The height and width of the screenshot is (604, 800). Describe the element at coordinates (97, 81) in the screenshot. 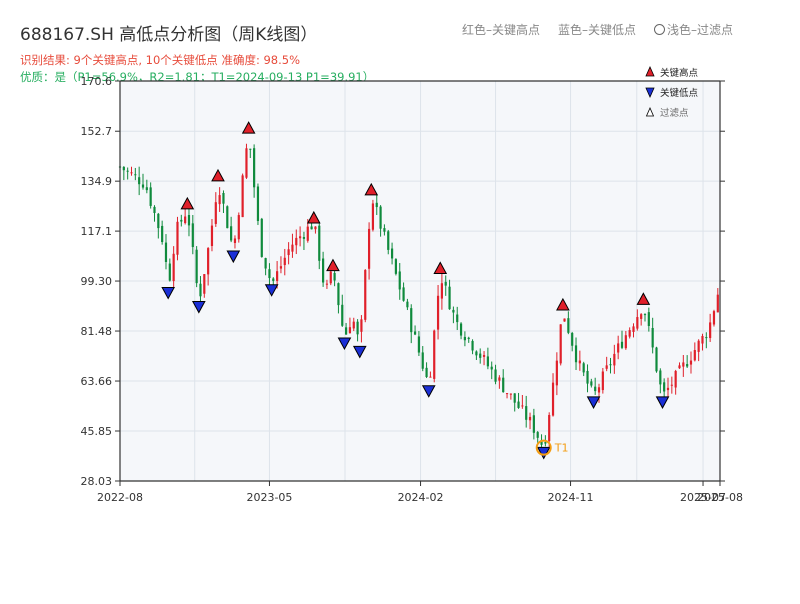

I see `y-tick-label: 170.6` at that location.